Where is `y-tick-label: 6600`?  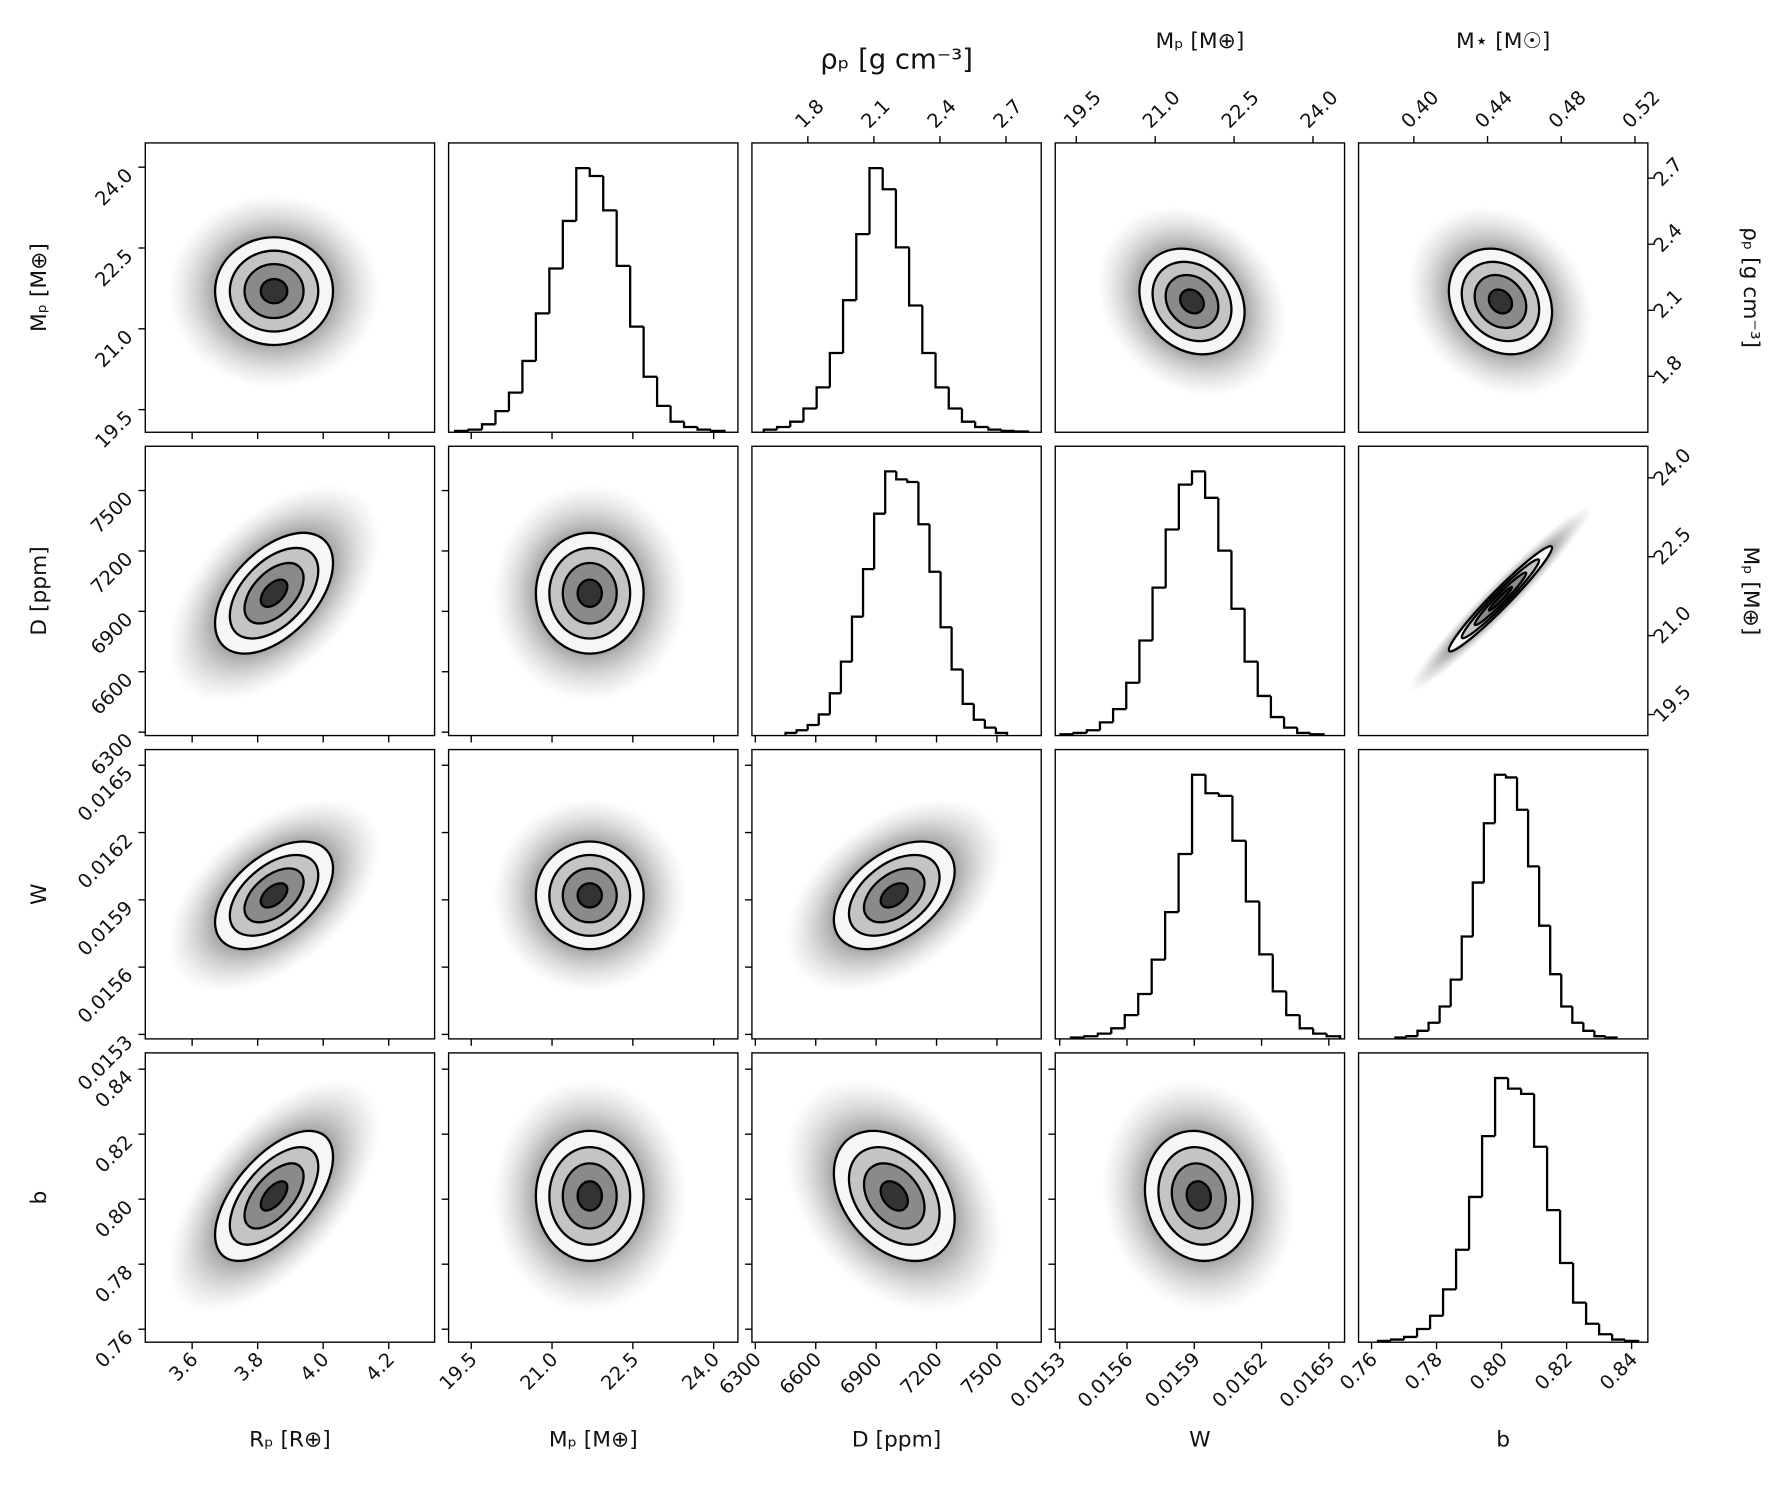 y-tick-label: 6600 is located at coordinates (111, 693).